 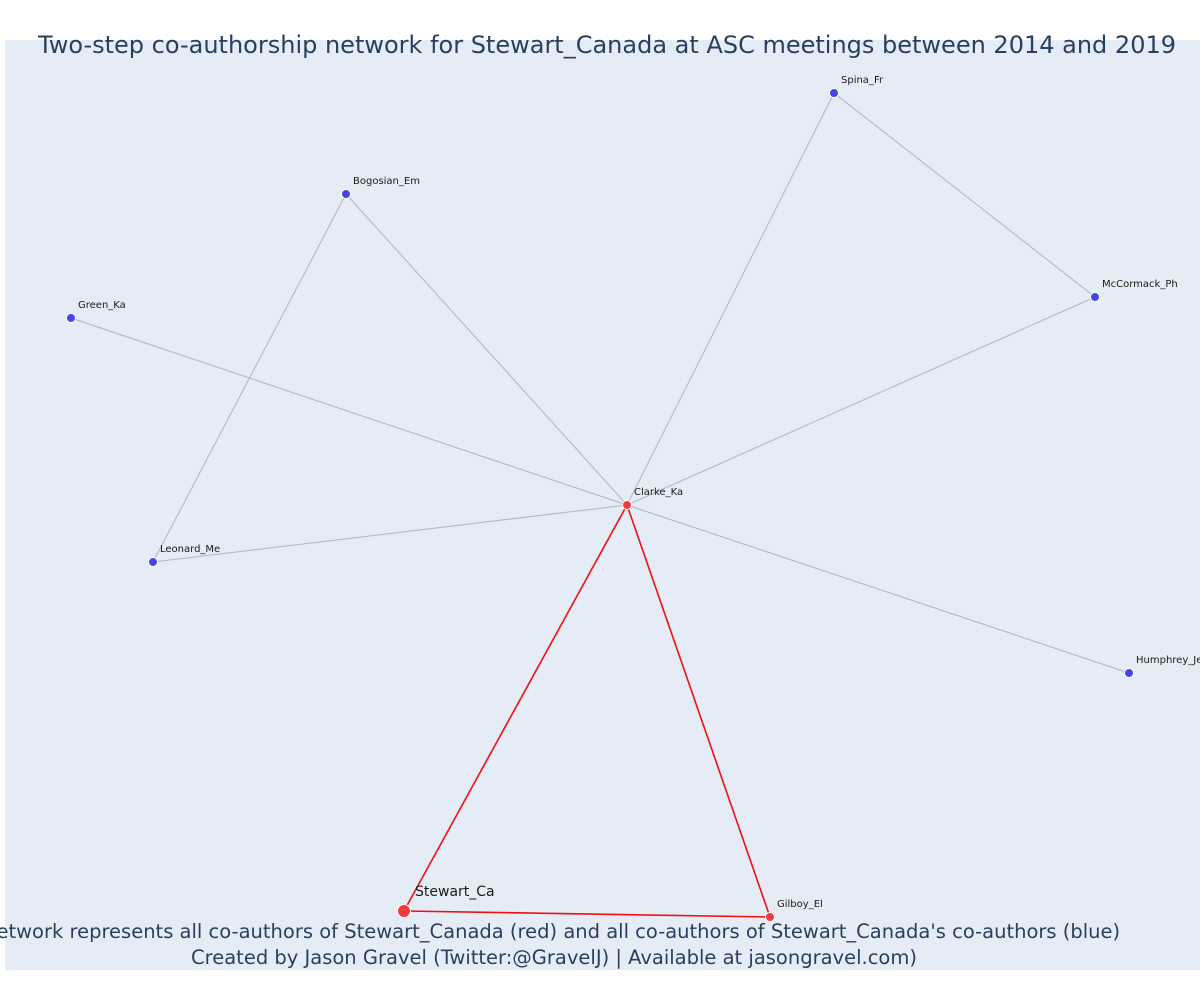 What do you see at coordinates (800, 904) in the screenshot?
I see `node-label-gilboy: Gilboy_El` at bounding box center [800, 904].